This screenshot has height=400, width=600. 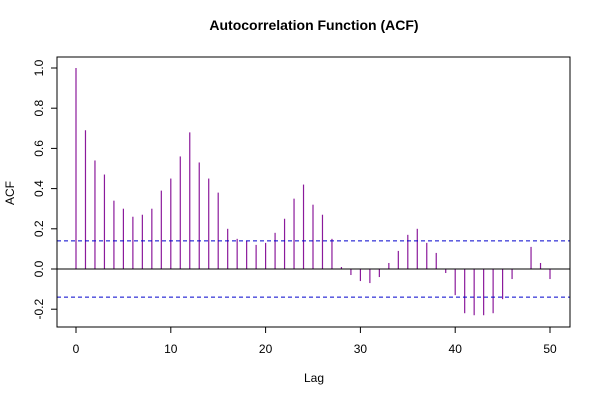 I want to click on chart-title: Autocorrelation Function (ACF), so click(x=313, y=25).